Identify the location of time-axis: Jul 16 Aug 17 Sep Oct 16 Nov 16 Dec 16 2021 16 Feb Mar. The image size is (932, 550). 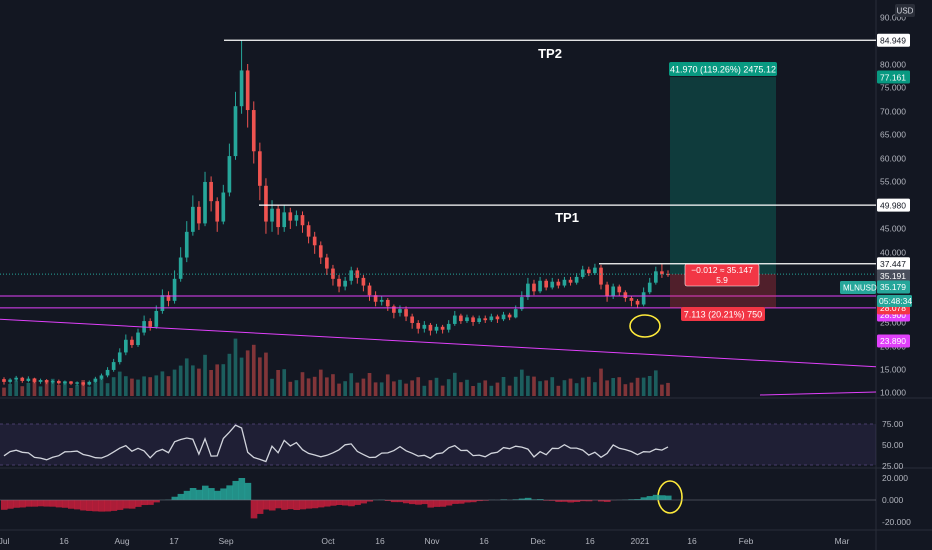
(424, 541).